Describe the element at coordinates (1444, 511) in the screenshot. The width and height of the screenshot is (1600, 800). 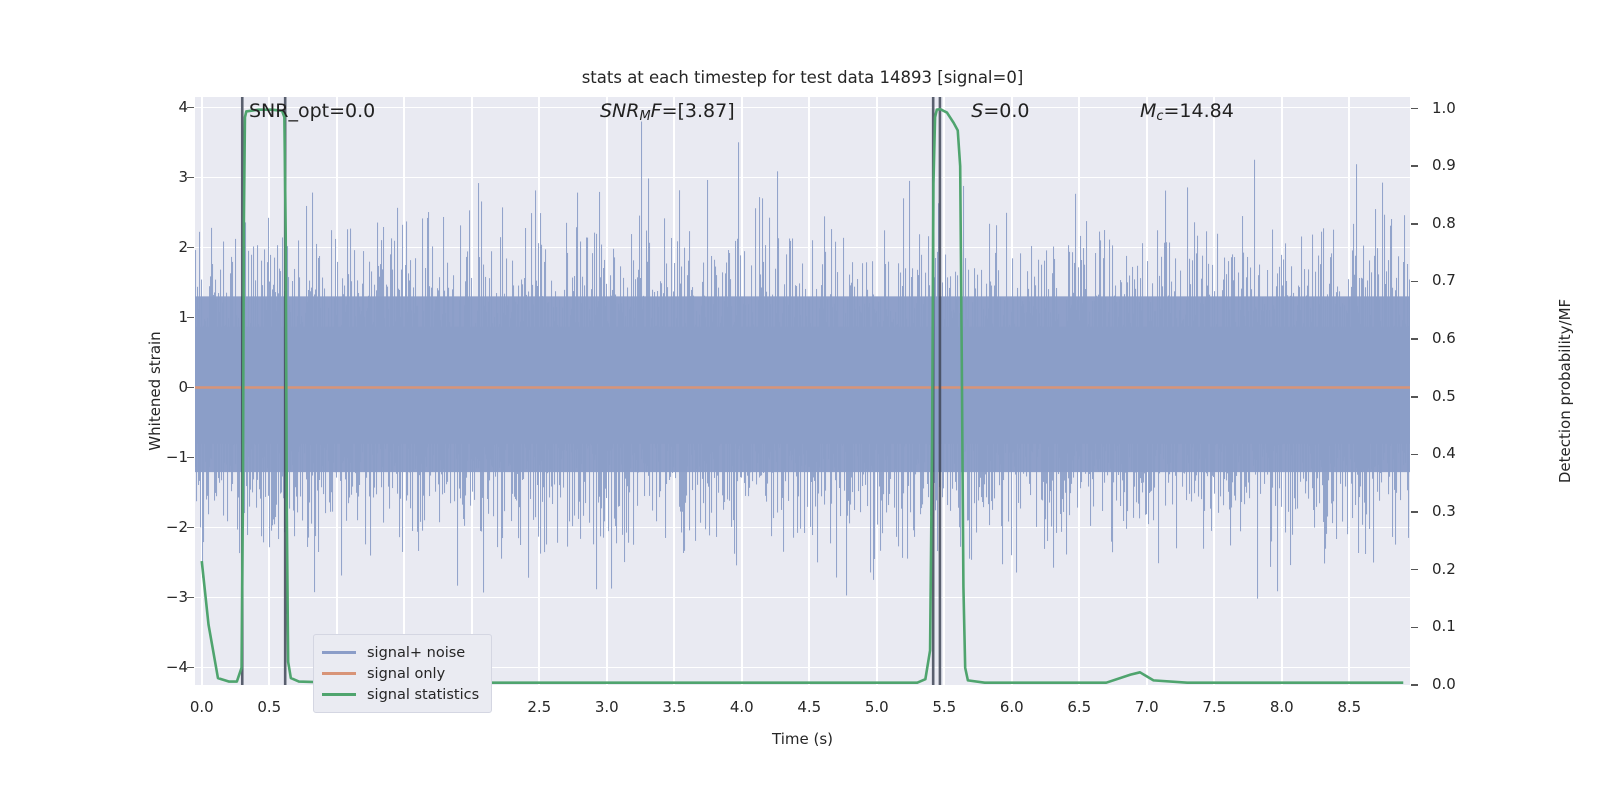
I see `y-tick-label-right: 0.3` at that location.